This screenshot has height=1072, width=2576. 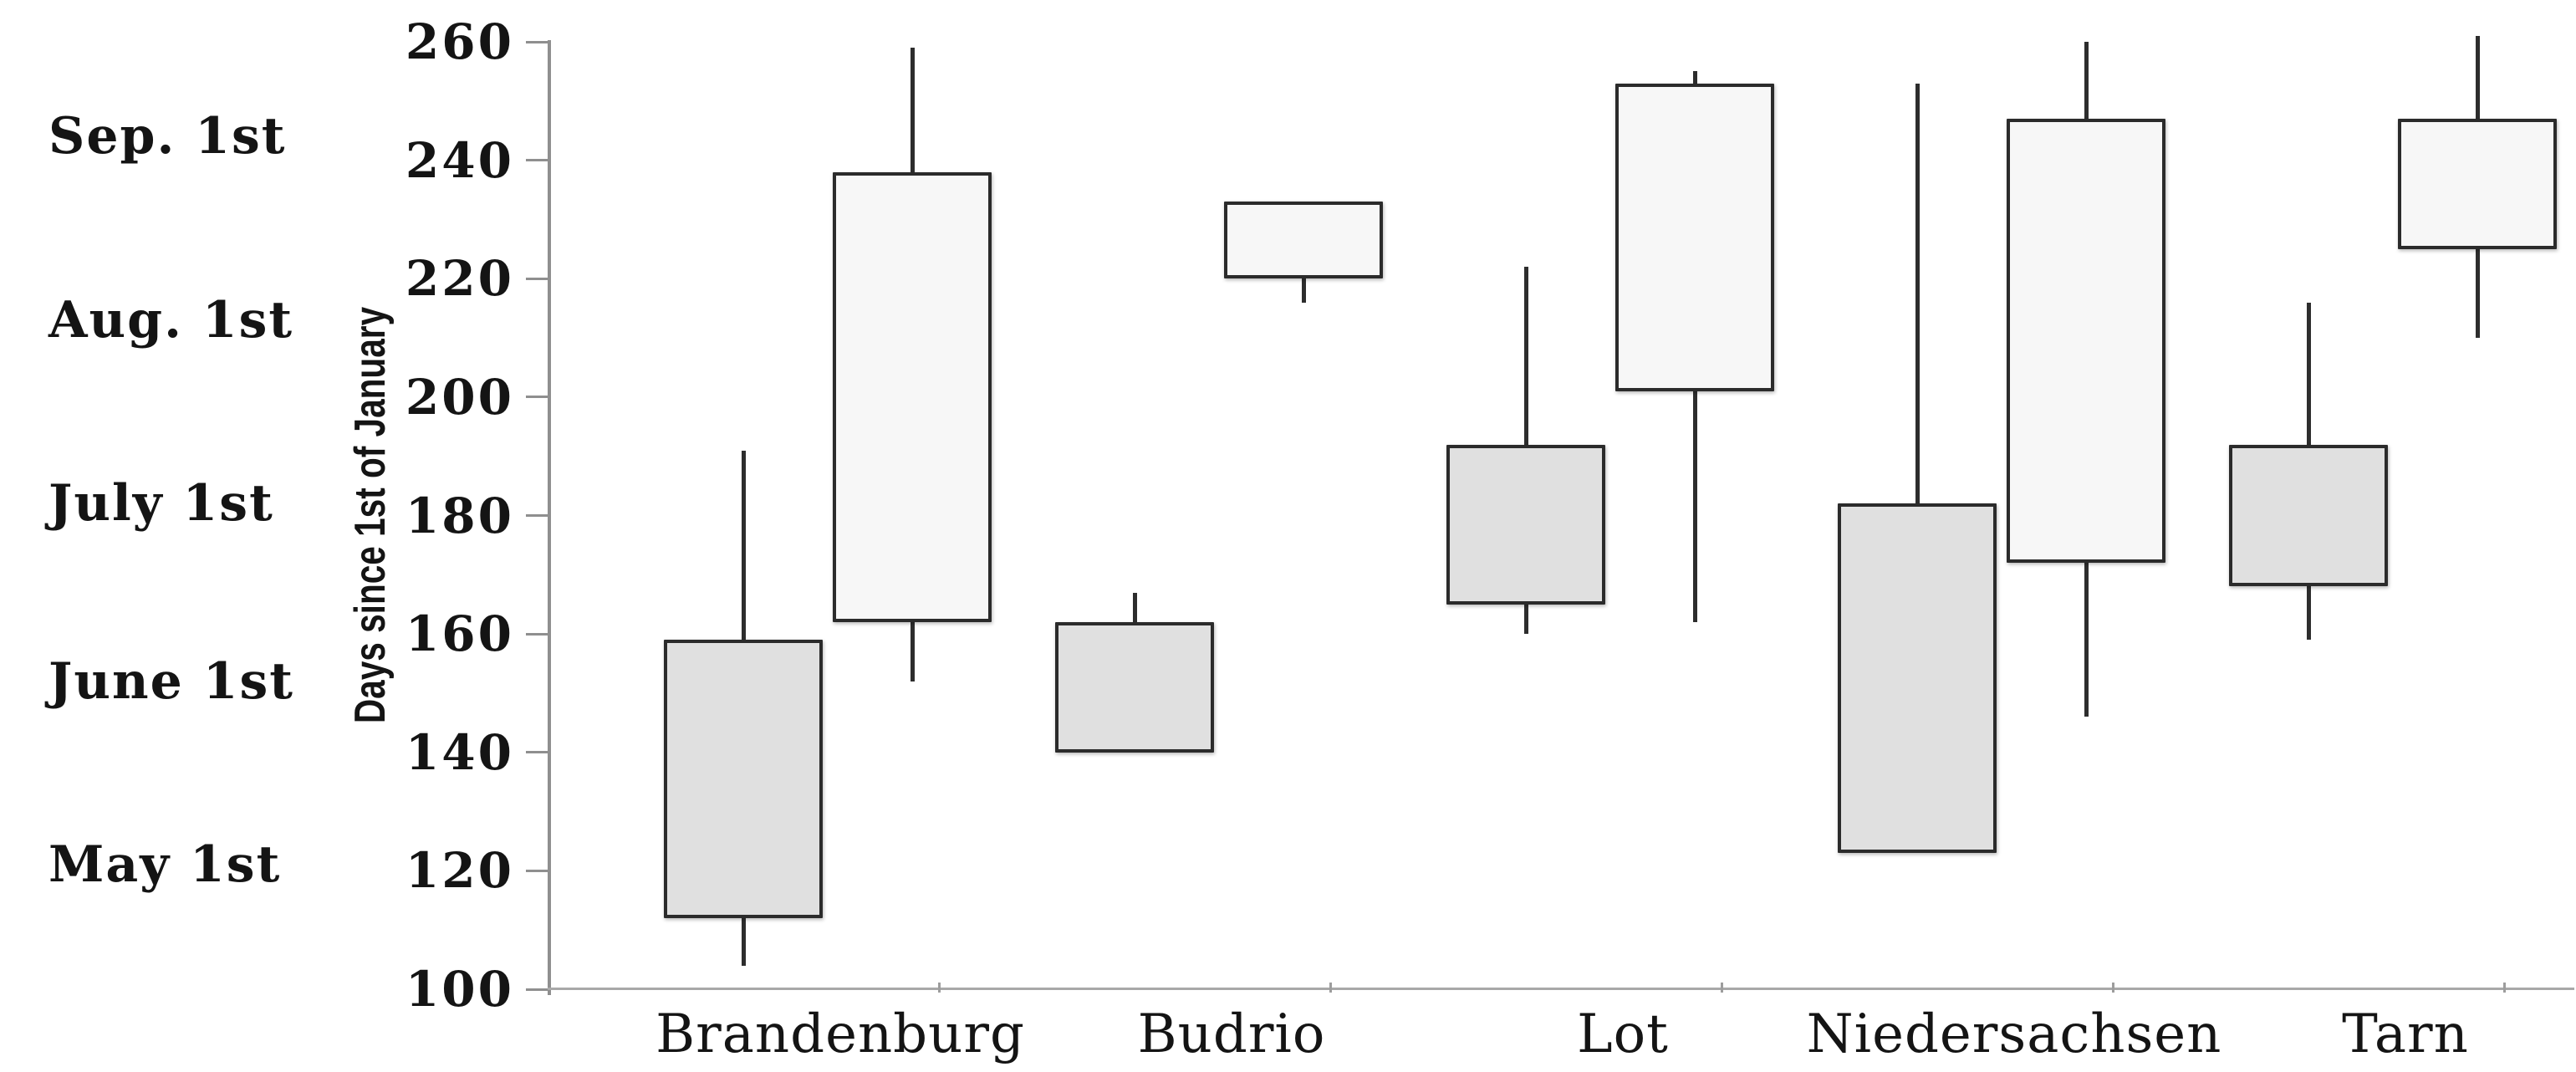 I want to click on y-tick-label: 140, so click(x=460, y=752).